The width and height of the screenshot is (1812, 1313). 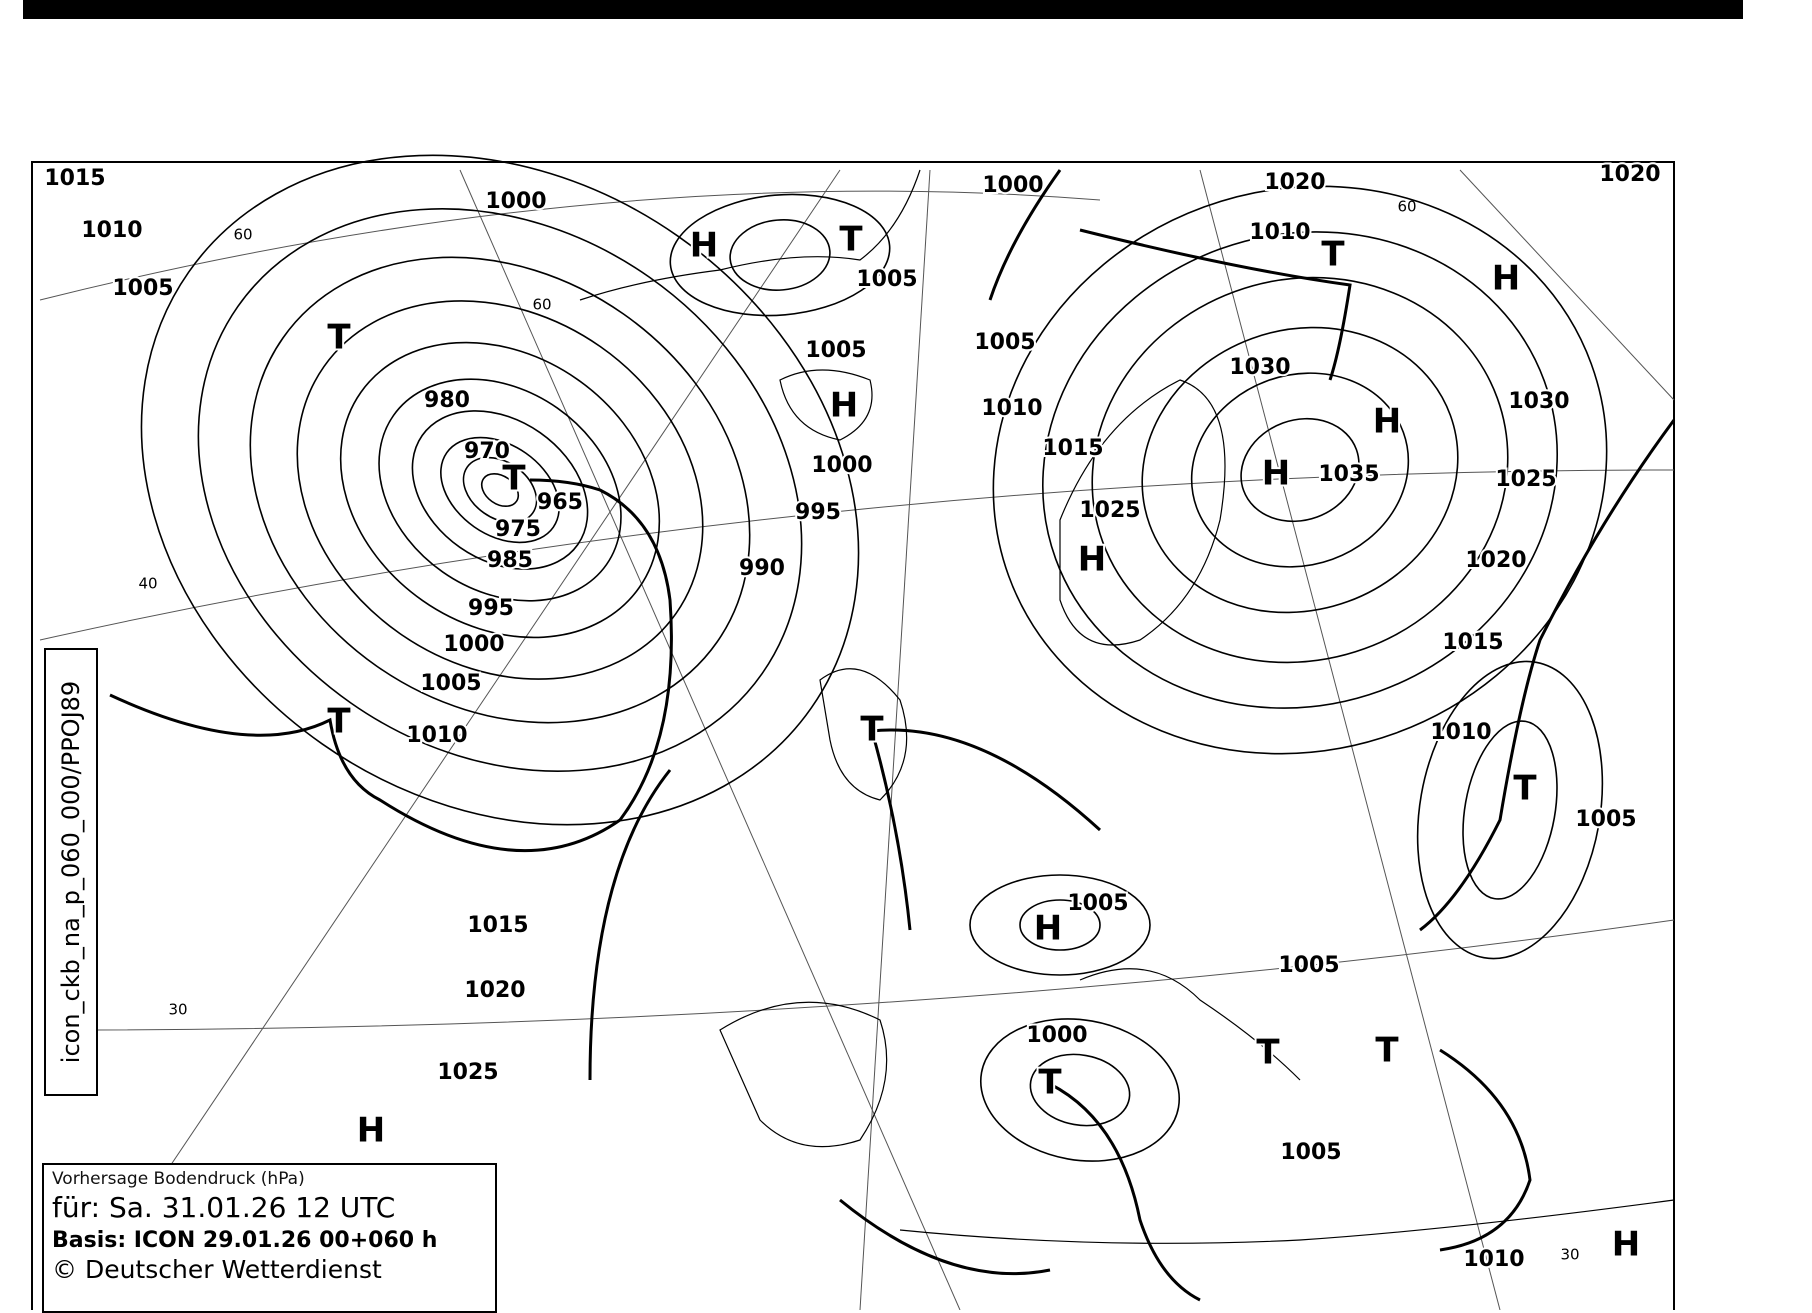 I want to click on occluded-front, so click(x=391, y=665).